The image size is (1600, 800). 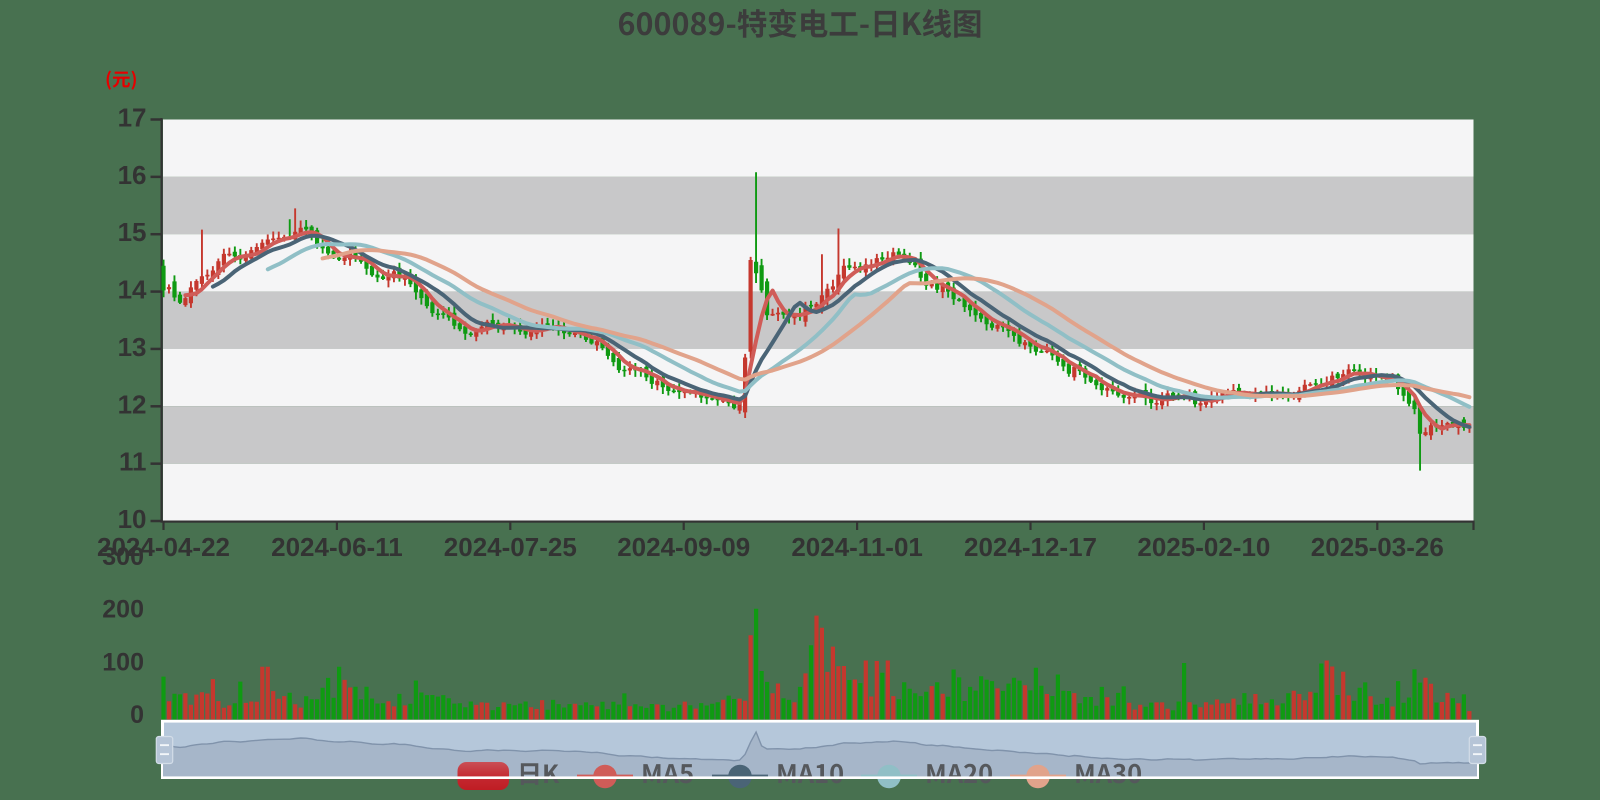 What do you see at coordinates (510, 547) in the screenshot?
I see `svg-text: 2024-07-25` at bounding box center [510, 547].